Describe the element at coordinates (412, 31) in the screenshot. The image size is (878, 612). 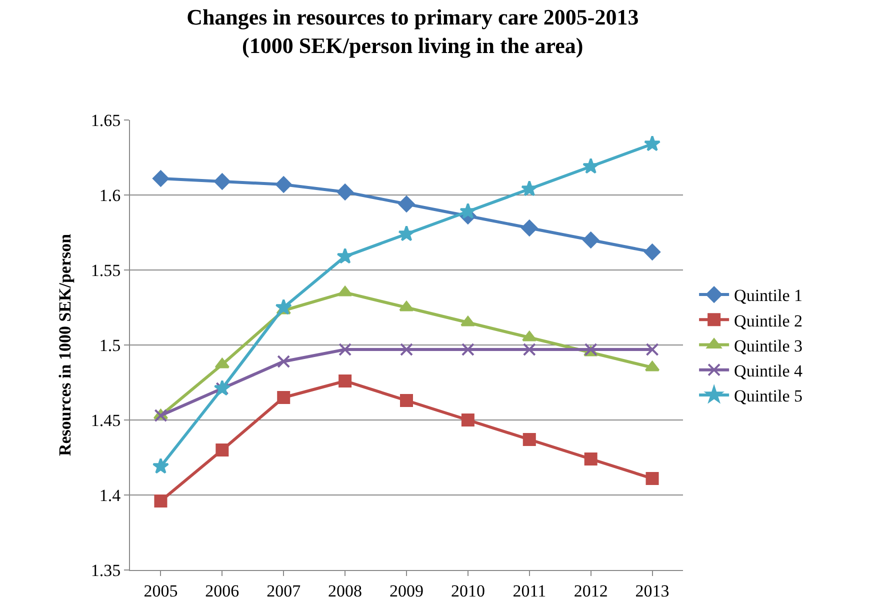
I see `chart-title: Changes in resources to primary care 2005-2013 (1000 SEK/person living in the area)` at that location.